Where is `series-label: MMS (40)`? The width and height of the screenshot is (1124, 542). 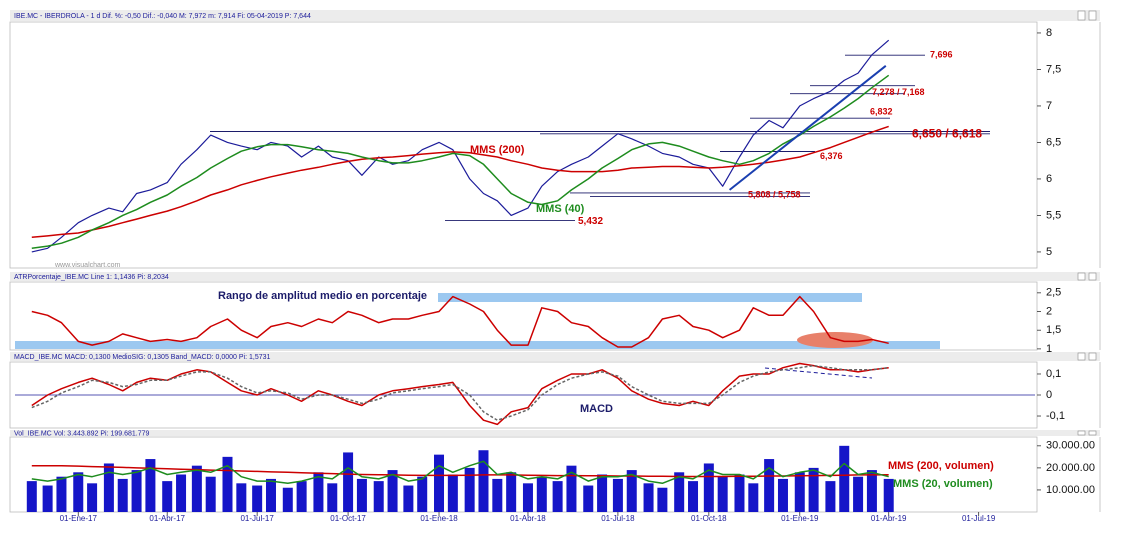 series-label: MMS (40) is located at coordinates (560, 209).